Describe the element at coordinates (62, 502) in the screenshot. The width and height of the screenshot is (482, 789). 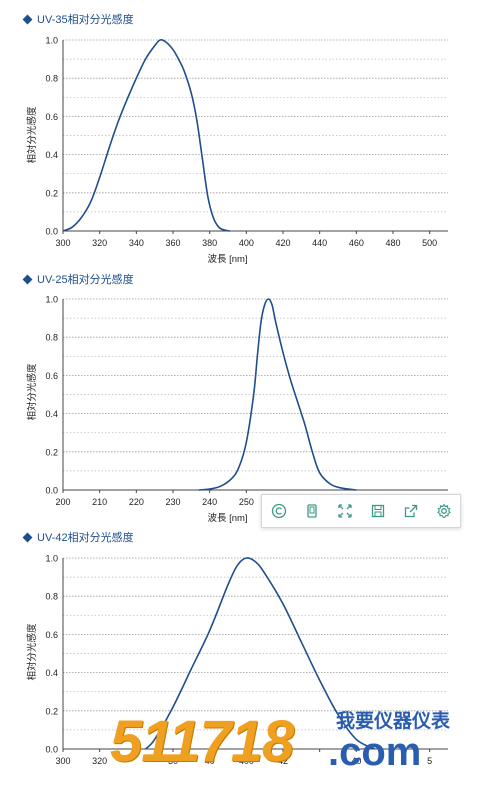
I see `x-tick-label: 200` at that location.